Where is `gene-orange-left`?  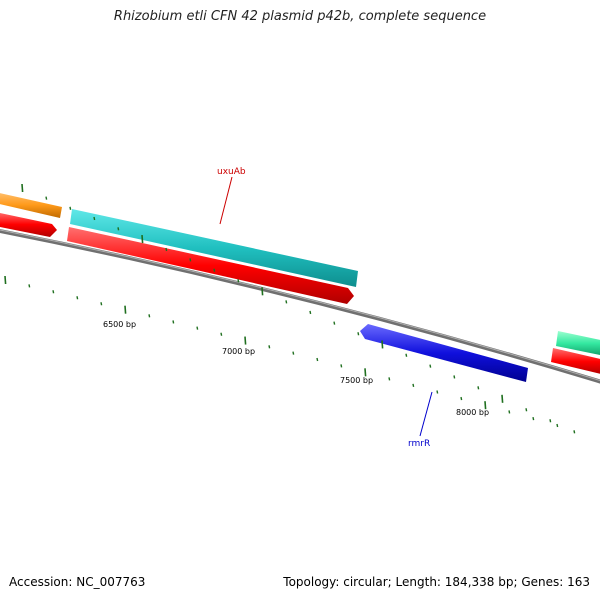
gene-orange-left is located at coordinates (31, 205).